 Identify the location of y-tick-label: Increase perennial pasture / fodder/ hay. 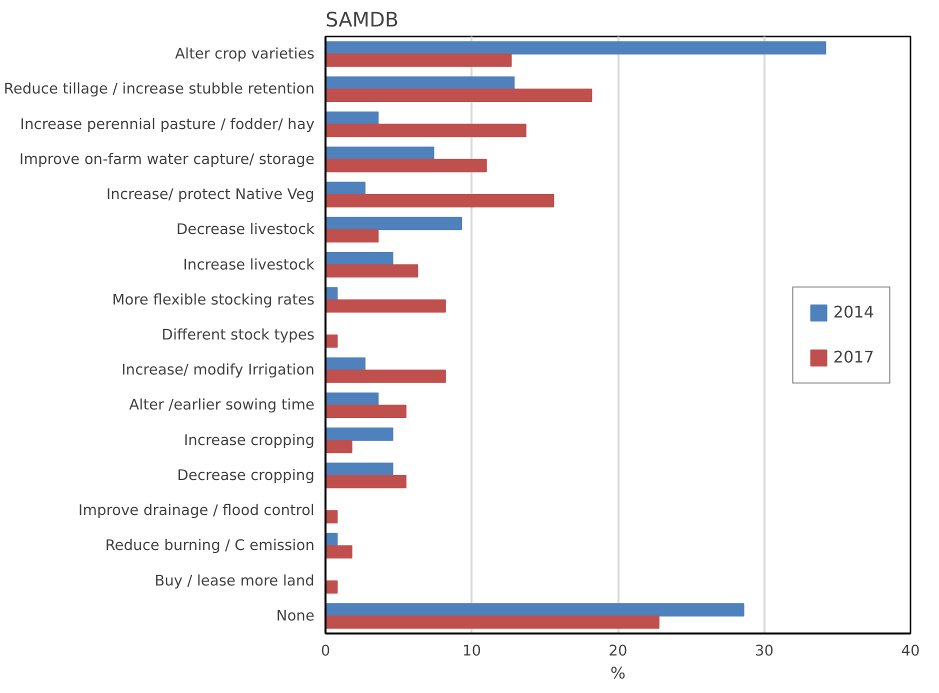
(167, 124).